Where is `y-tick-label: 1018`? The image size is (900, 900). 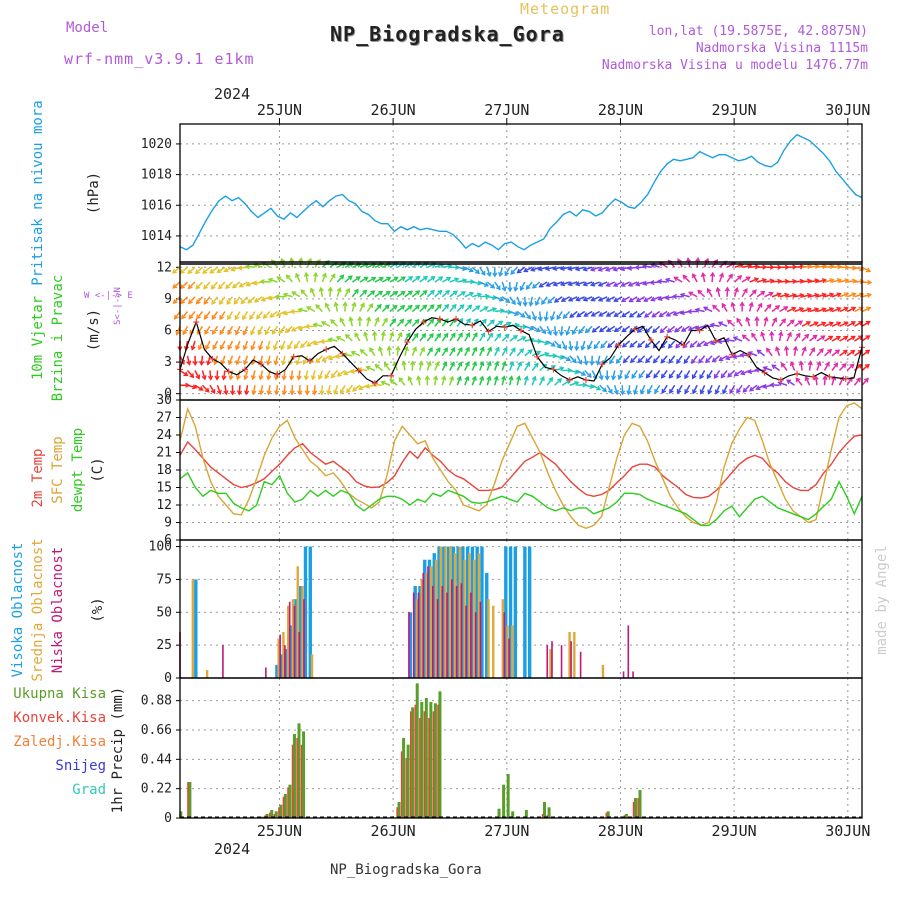
y-tick-label: 1018 is located at coordinates (156, 175).